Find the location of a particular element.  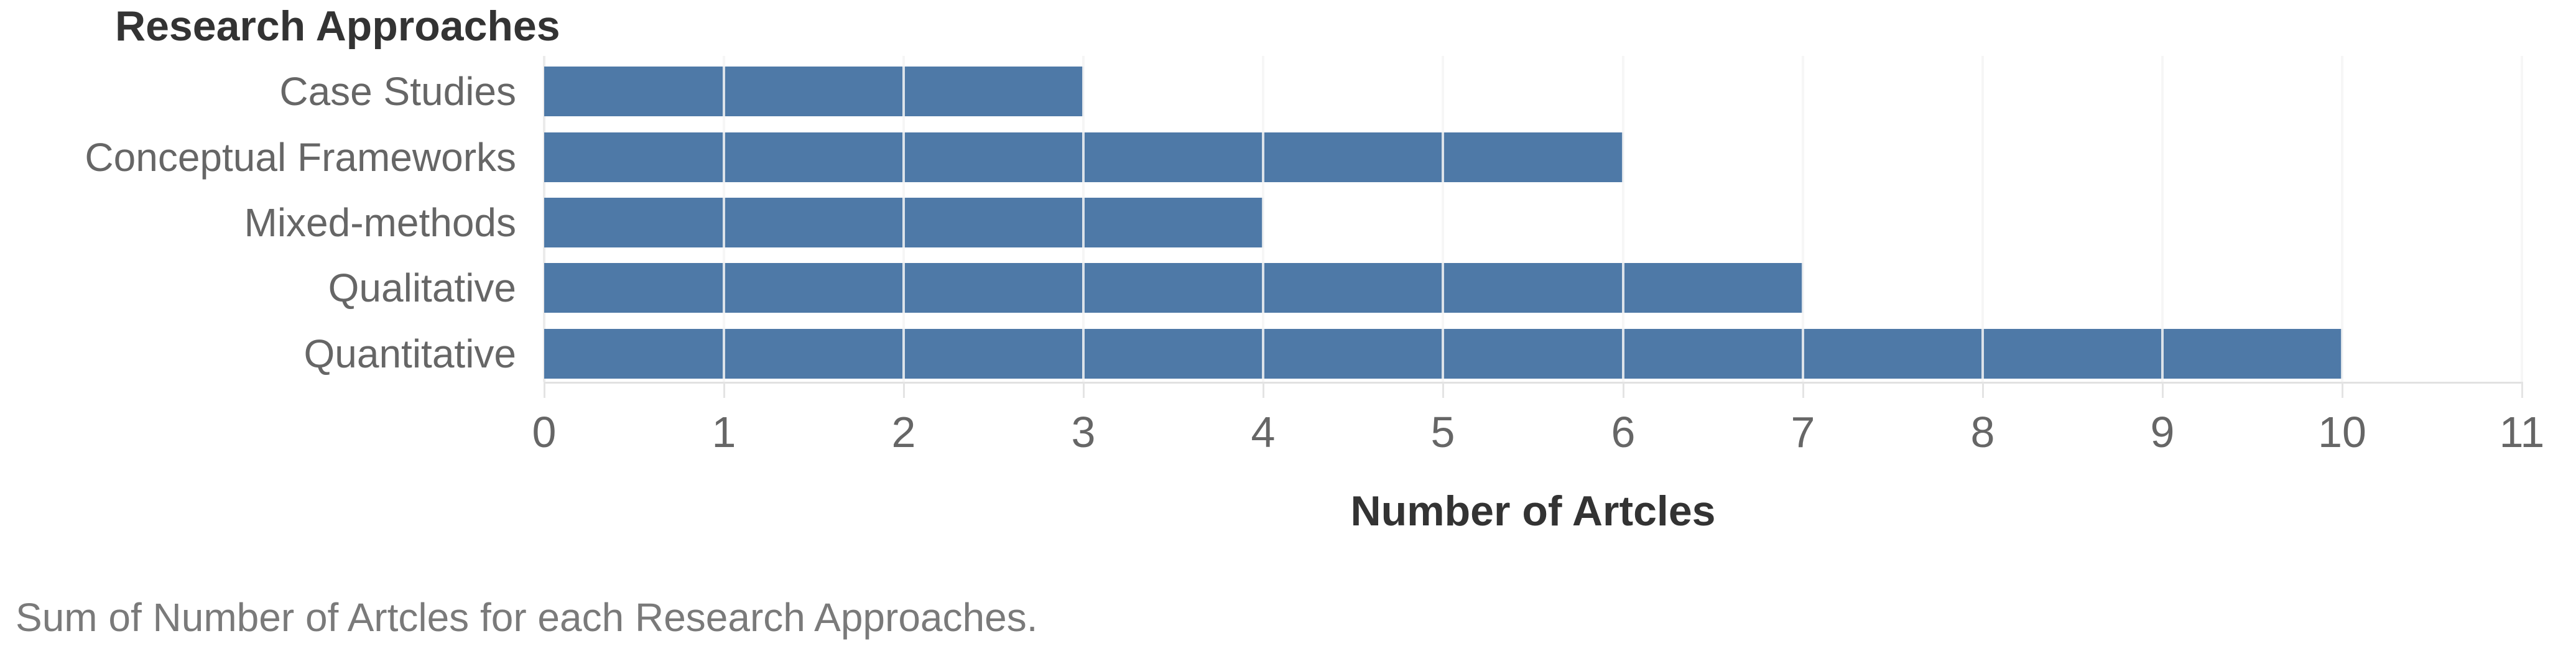

tick-label-8: 8 is located at coordinates (1983, 432).